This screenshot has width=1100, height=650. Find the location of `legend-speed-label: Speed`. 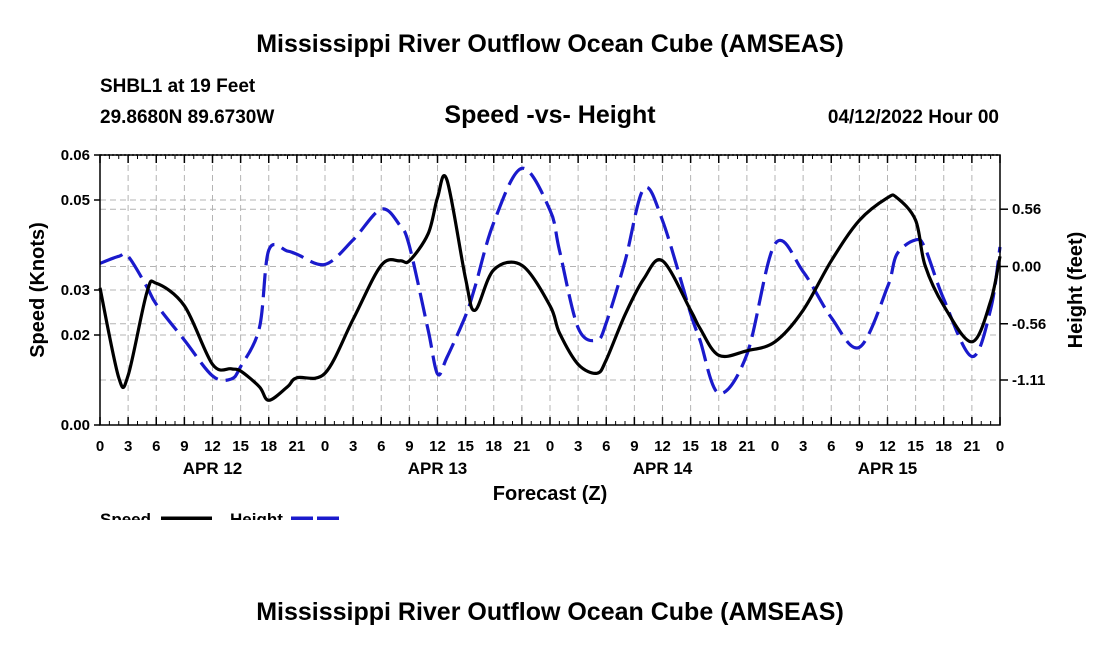

legend-speed-label: Speed is located at coordinates (125, 515).